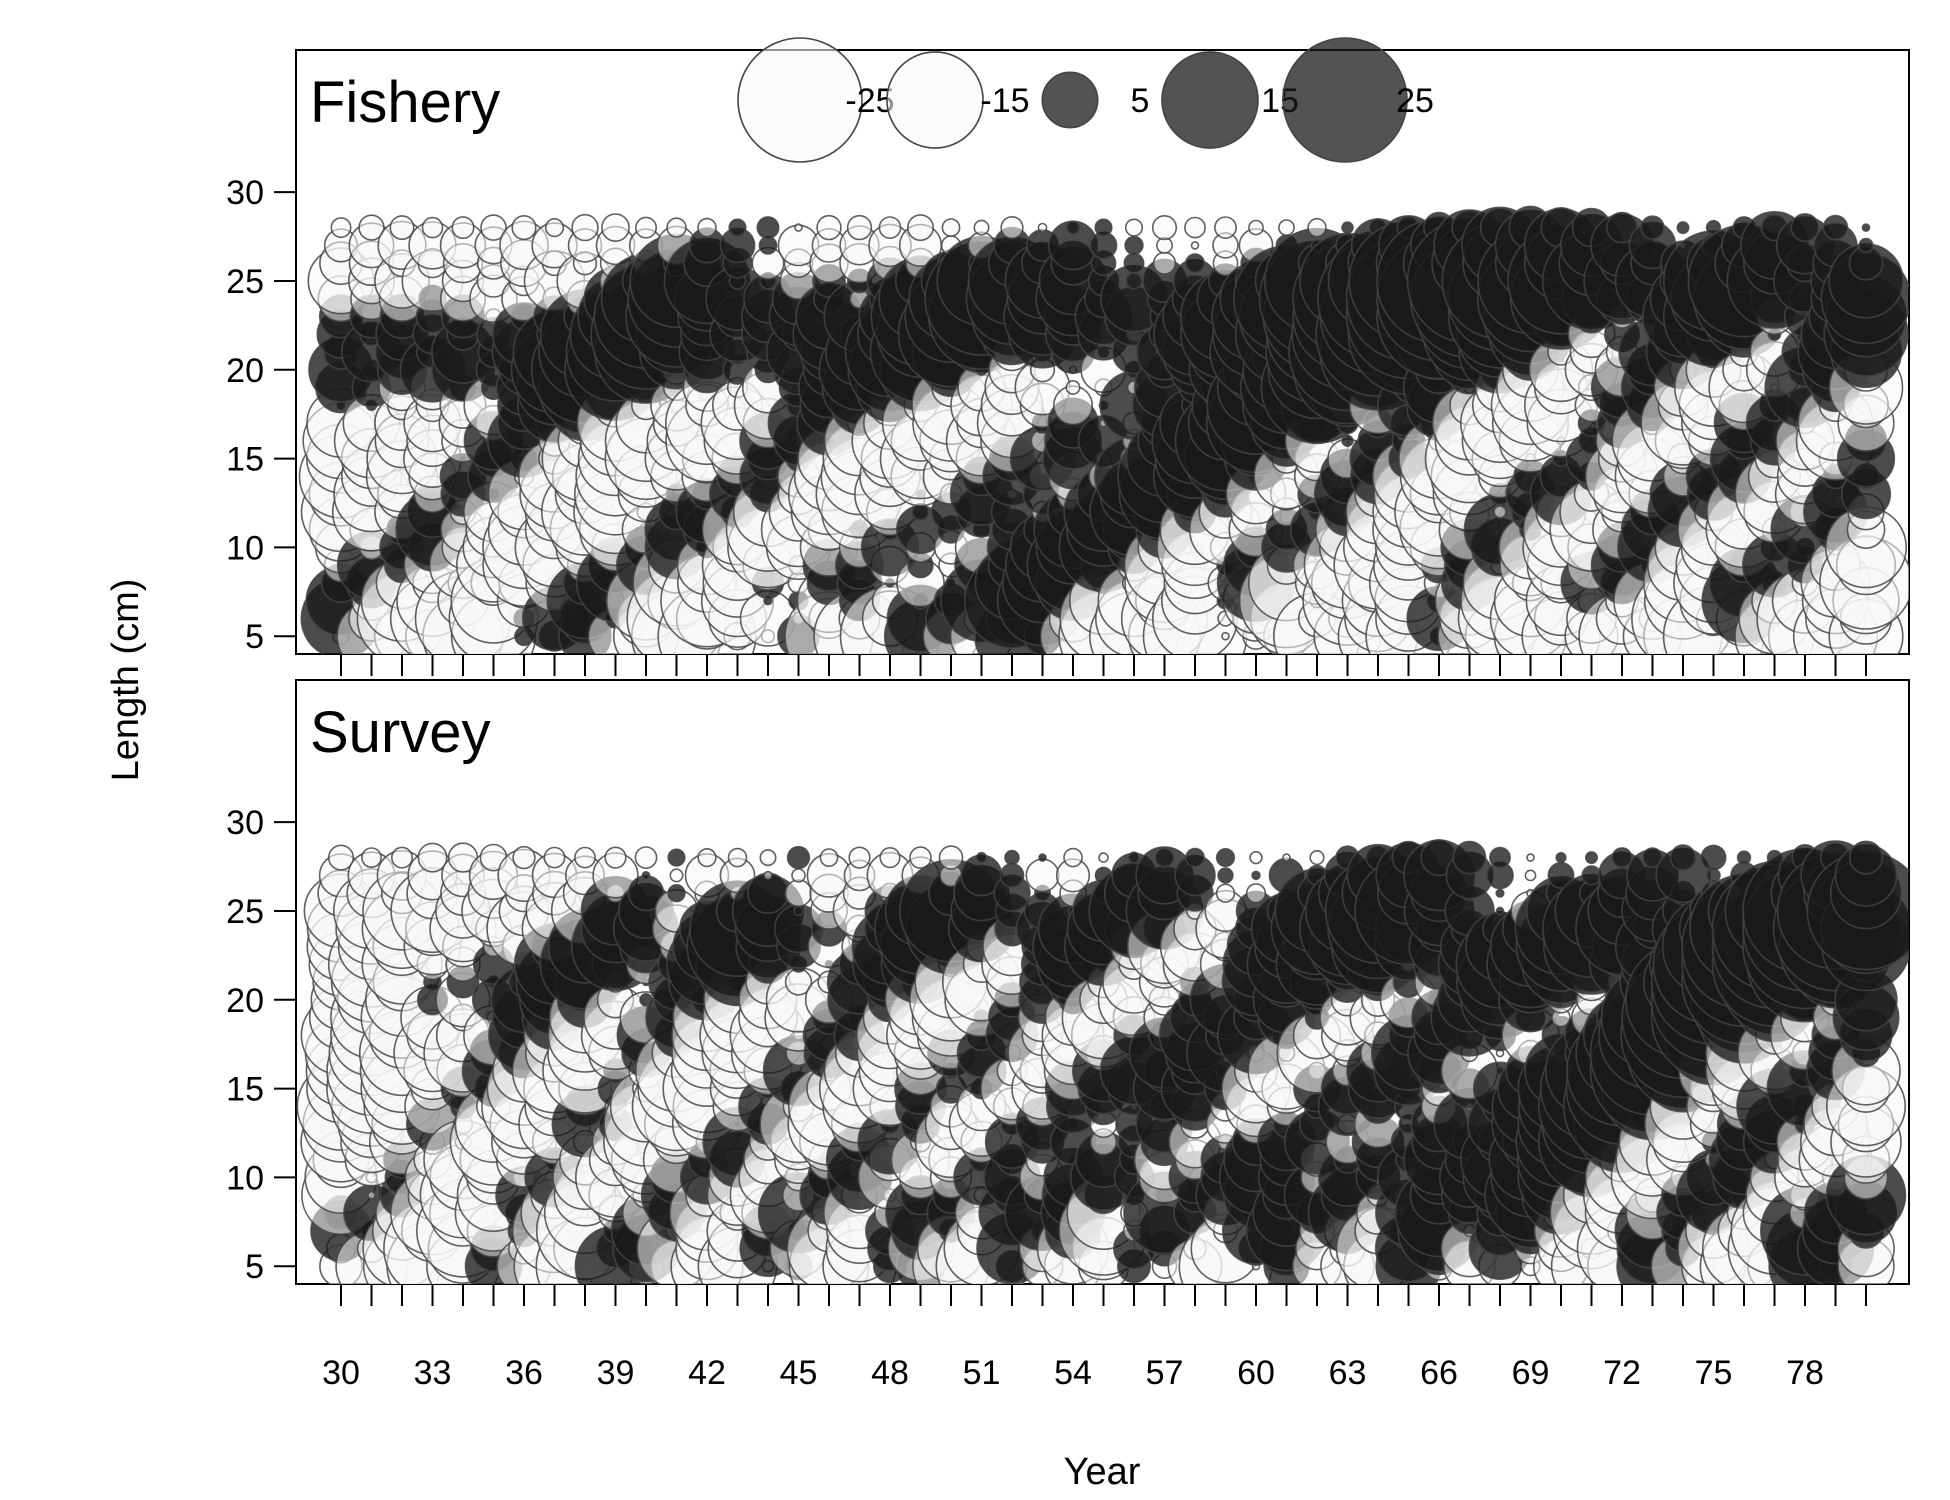 This screenshot has height=1500, width=1950. Describe the element at coordinates (405, 102) in the screenshot. I see `panel-title: Fishery` at that location.